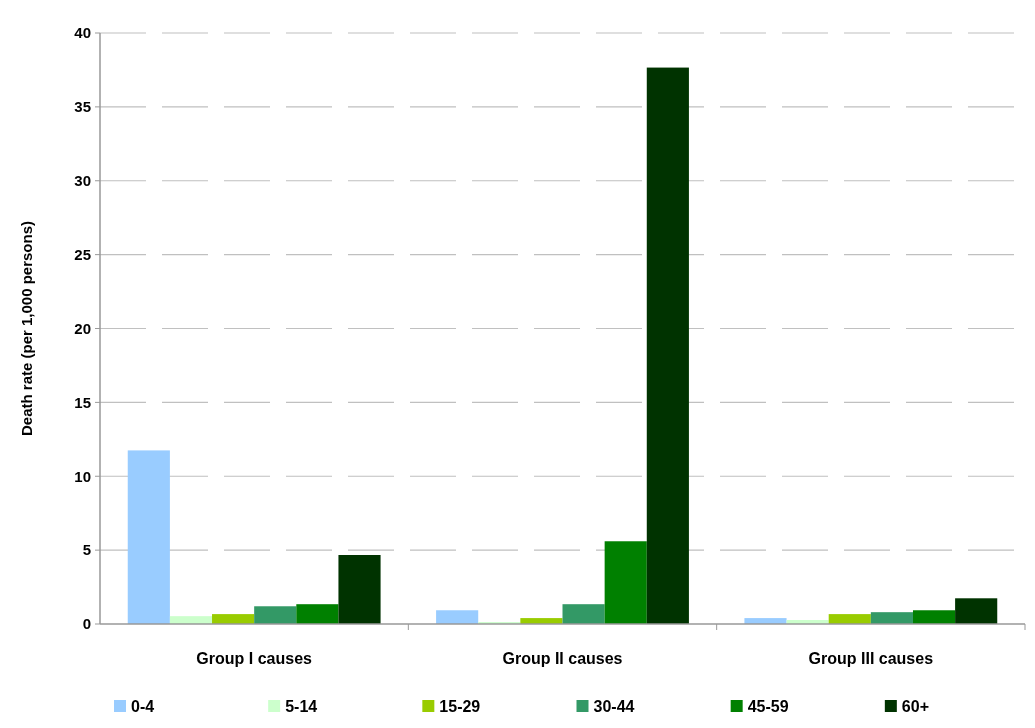 The width and height of the screenshot is (1035, 728). Describe the element at coordinates (871, 658) in the screenshot. I see `x-tick-label: Group III causes` at that location.